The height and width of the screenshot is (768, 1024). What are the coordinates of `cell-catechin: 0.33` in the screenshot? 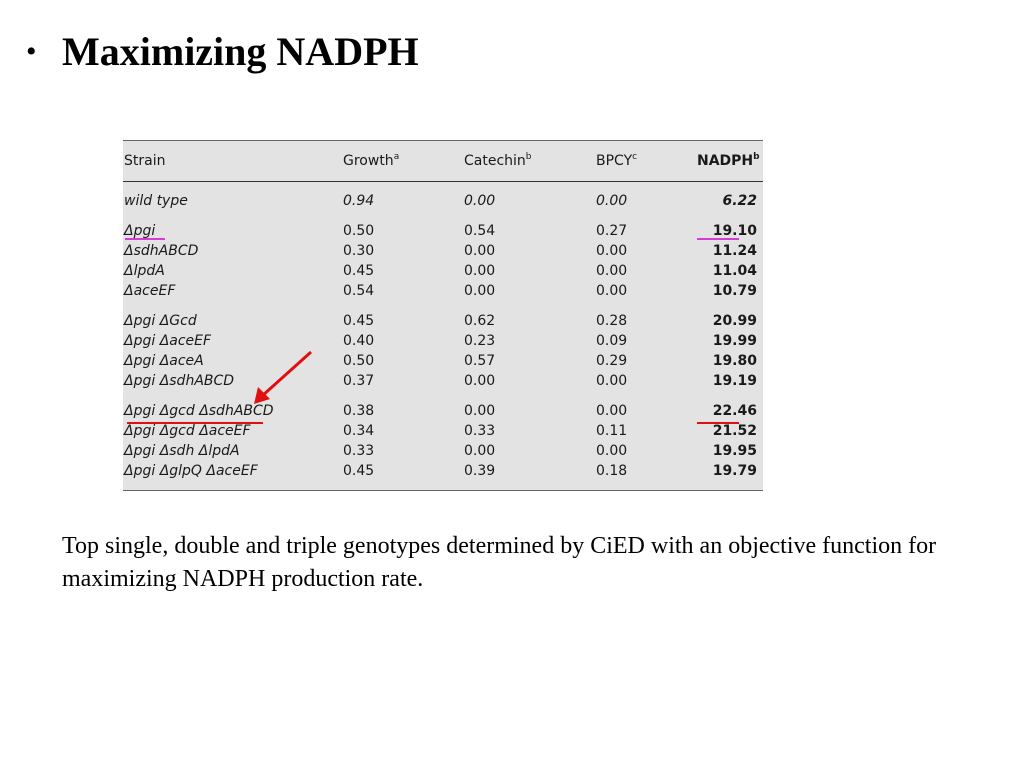 It's located at (480, 431).